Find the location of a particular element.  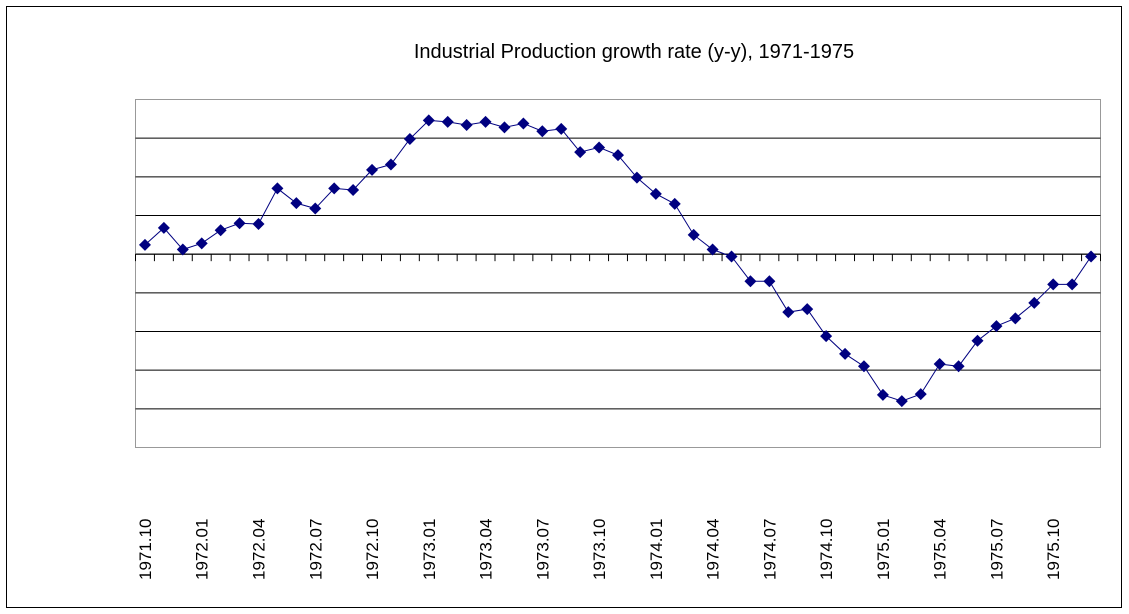

x-tick-label: 1971.10 is located at coordinates (145, 549).